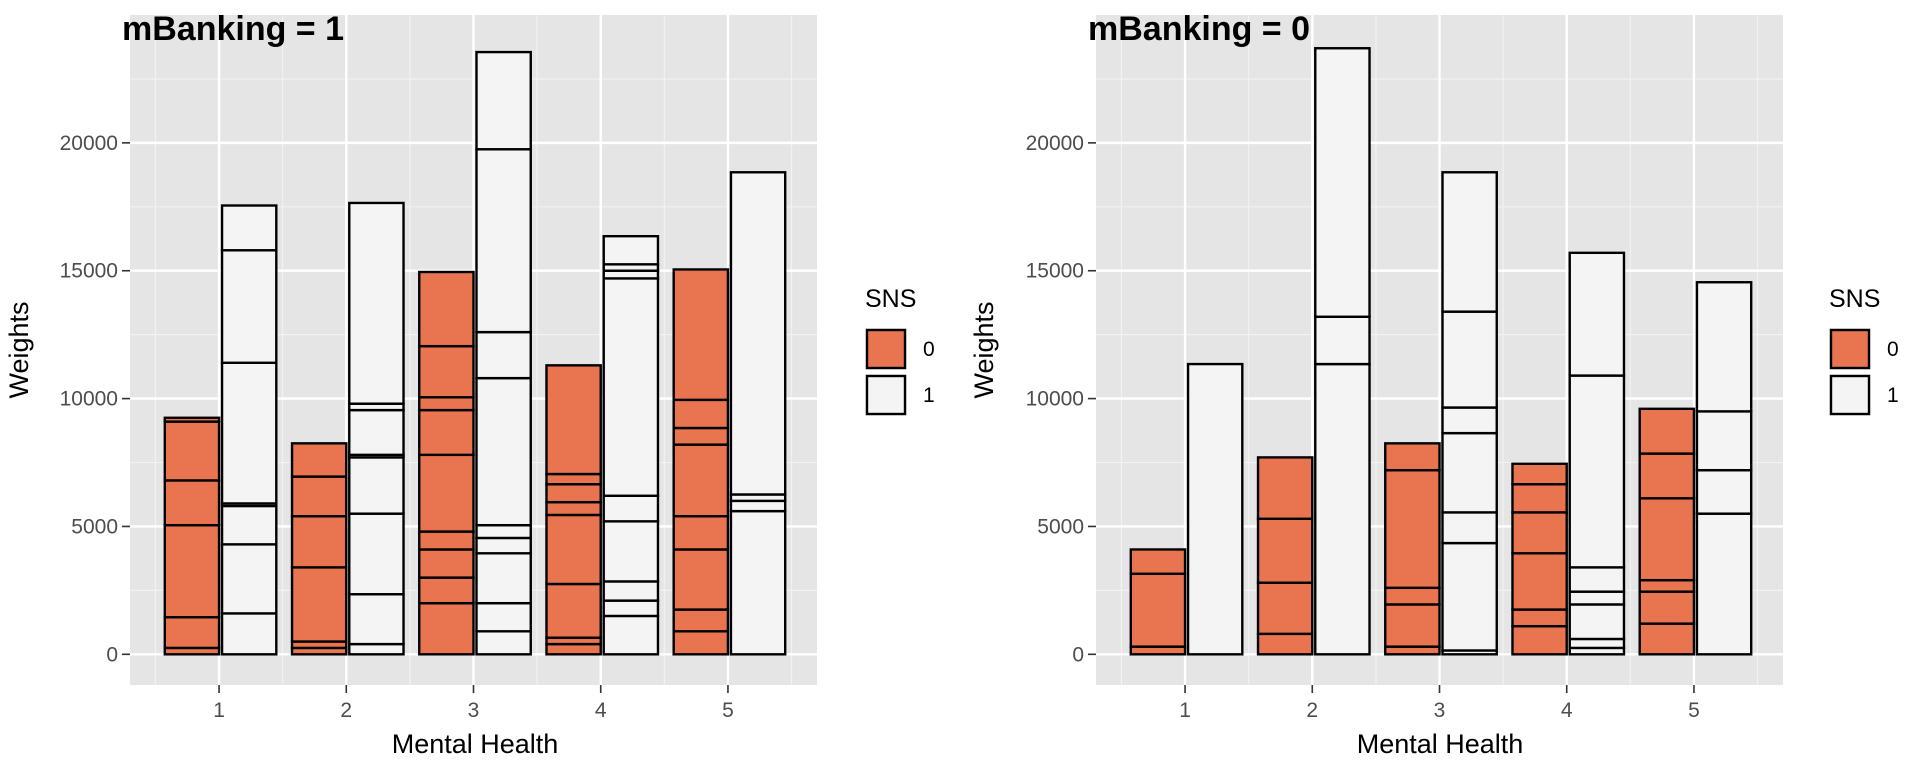 This screenshot has width=1920, height=768. I want to click on legend: SNS 0 1, so click(900, 350).